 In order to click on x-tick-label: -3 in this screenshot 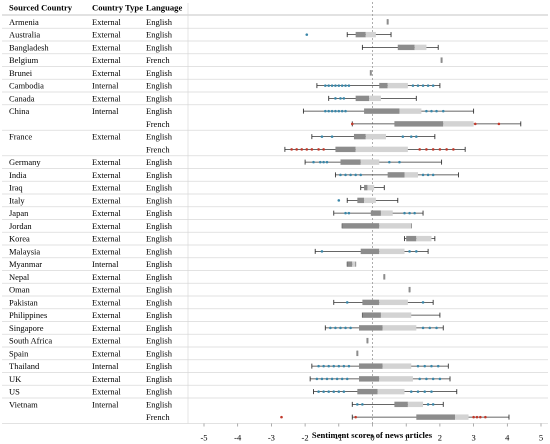, I will do `click(271, 438)`.